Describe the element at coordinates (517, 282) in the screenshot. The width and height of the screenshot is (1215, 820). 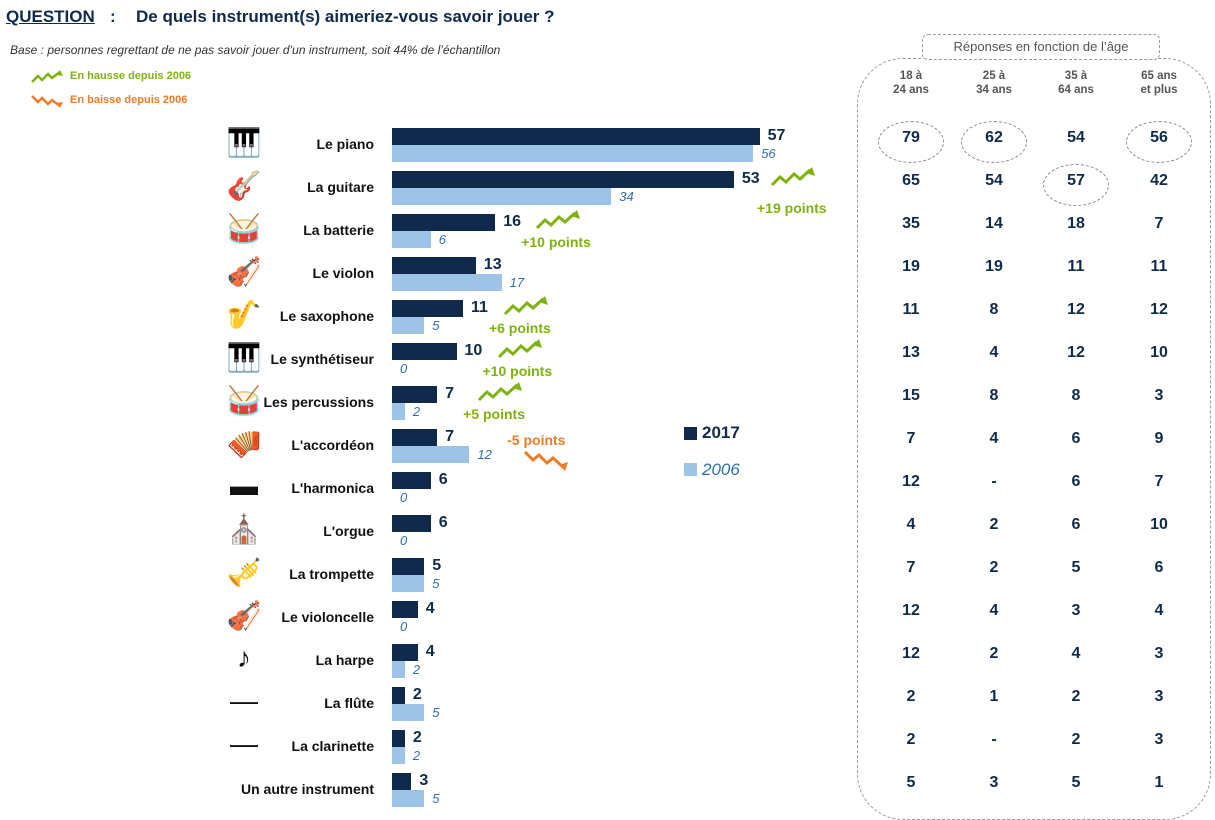
I see `value-label-2006: 17` at that location.